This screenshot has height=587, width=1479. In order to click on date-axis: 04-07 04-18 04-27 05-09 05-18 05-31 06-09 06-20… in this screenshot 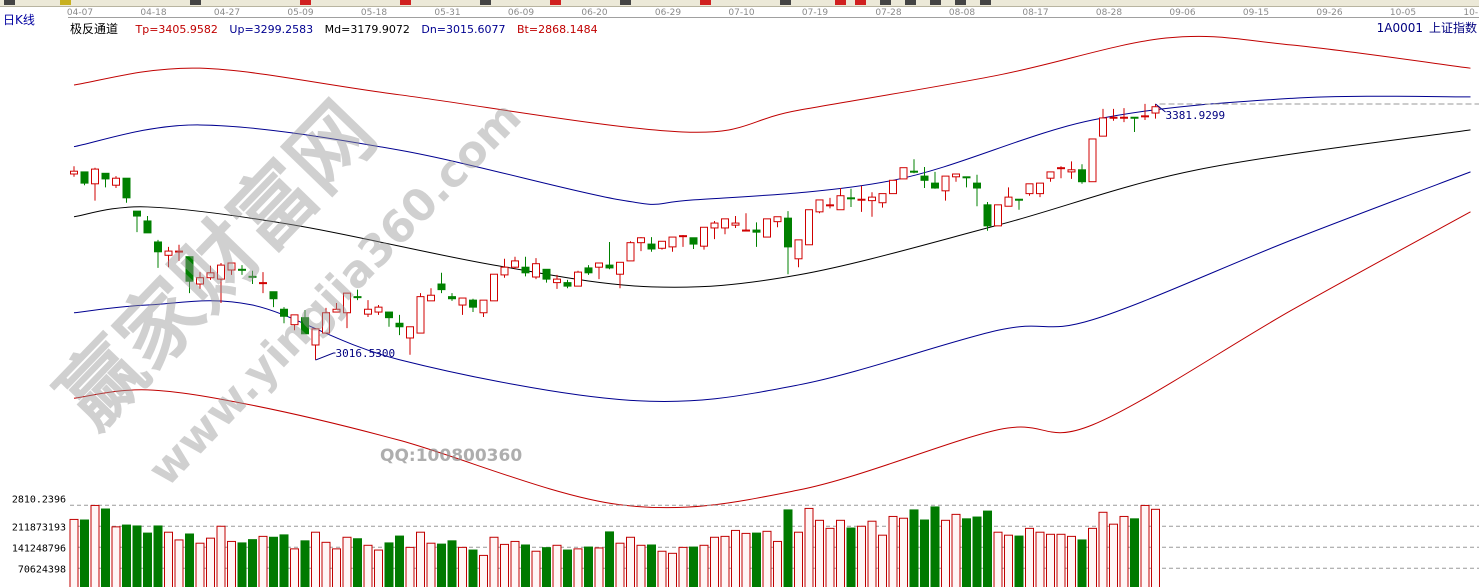, I will do `click(773, 13)`.